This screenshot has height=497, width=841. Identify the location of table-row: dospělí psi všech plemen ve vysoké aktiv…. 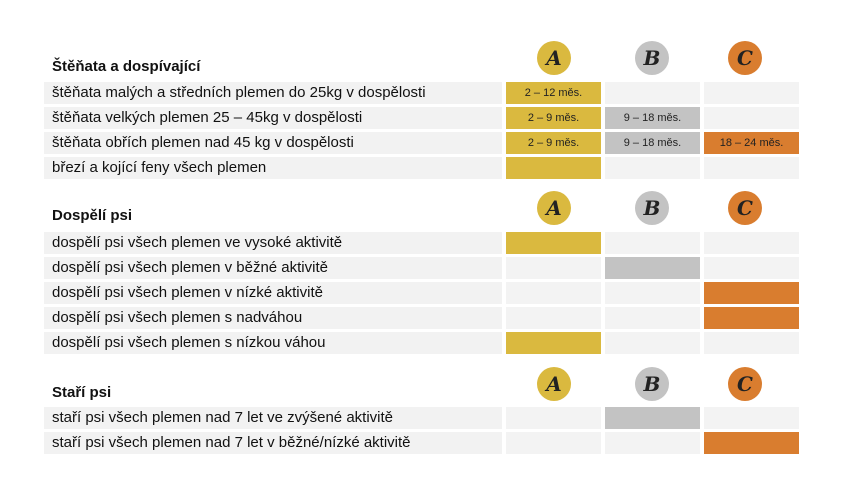
(421, 243).